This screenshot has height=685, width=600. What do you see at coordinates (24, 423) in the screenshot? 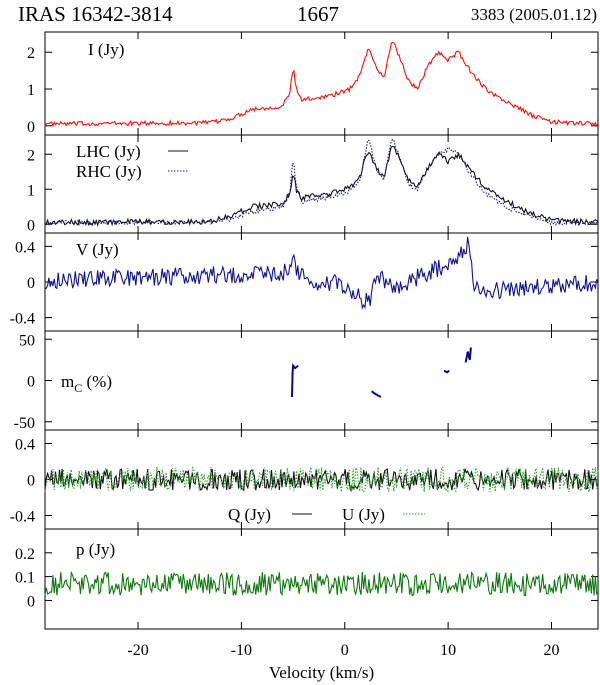
I see `y-tick-label: -50` at bounding box center [24, 423].